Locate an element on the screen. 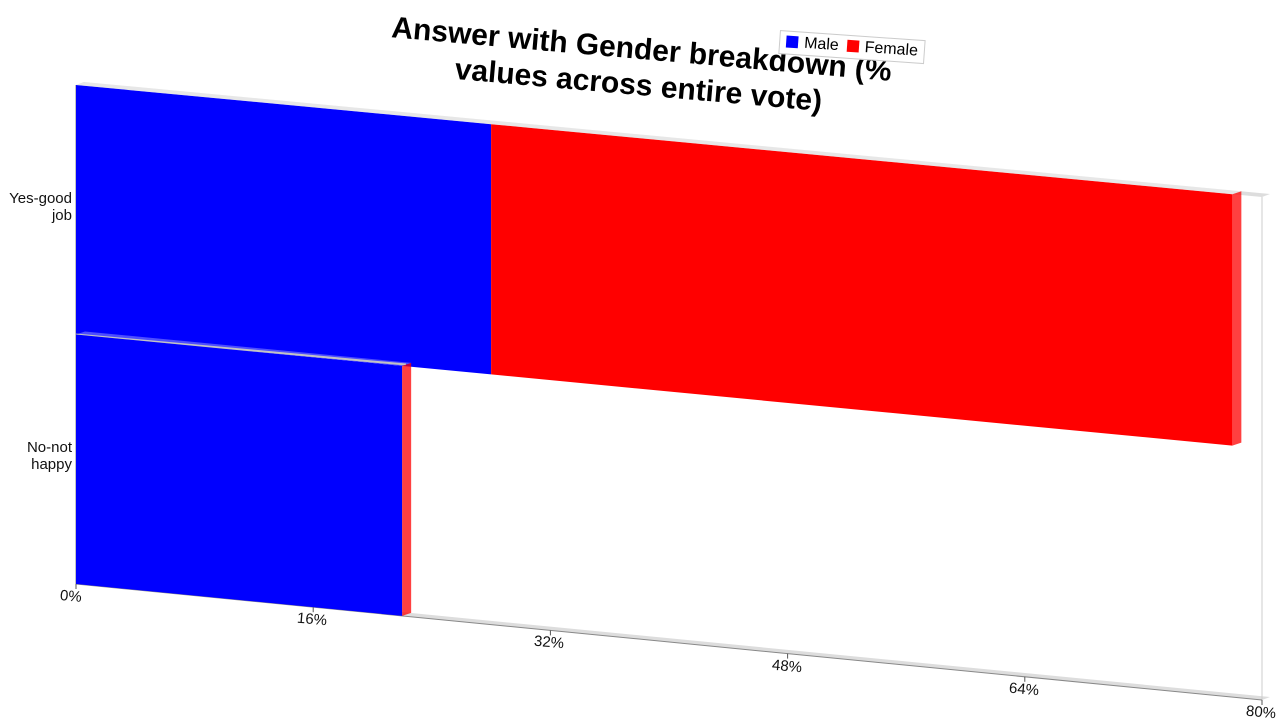  x-tick-label: 16% is located at coordinates (312, 619).